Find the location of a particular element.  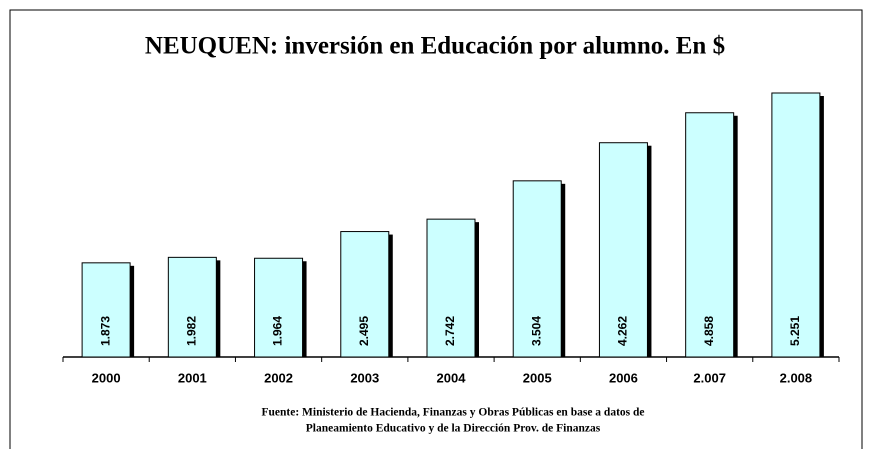

x-tick-label: 2003 is located at coordinates (364, 377).